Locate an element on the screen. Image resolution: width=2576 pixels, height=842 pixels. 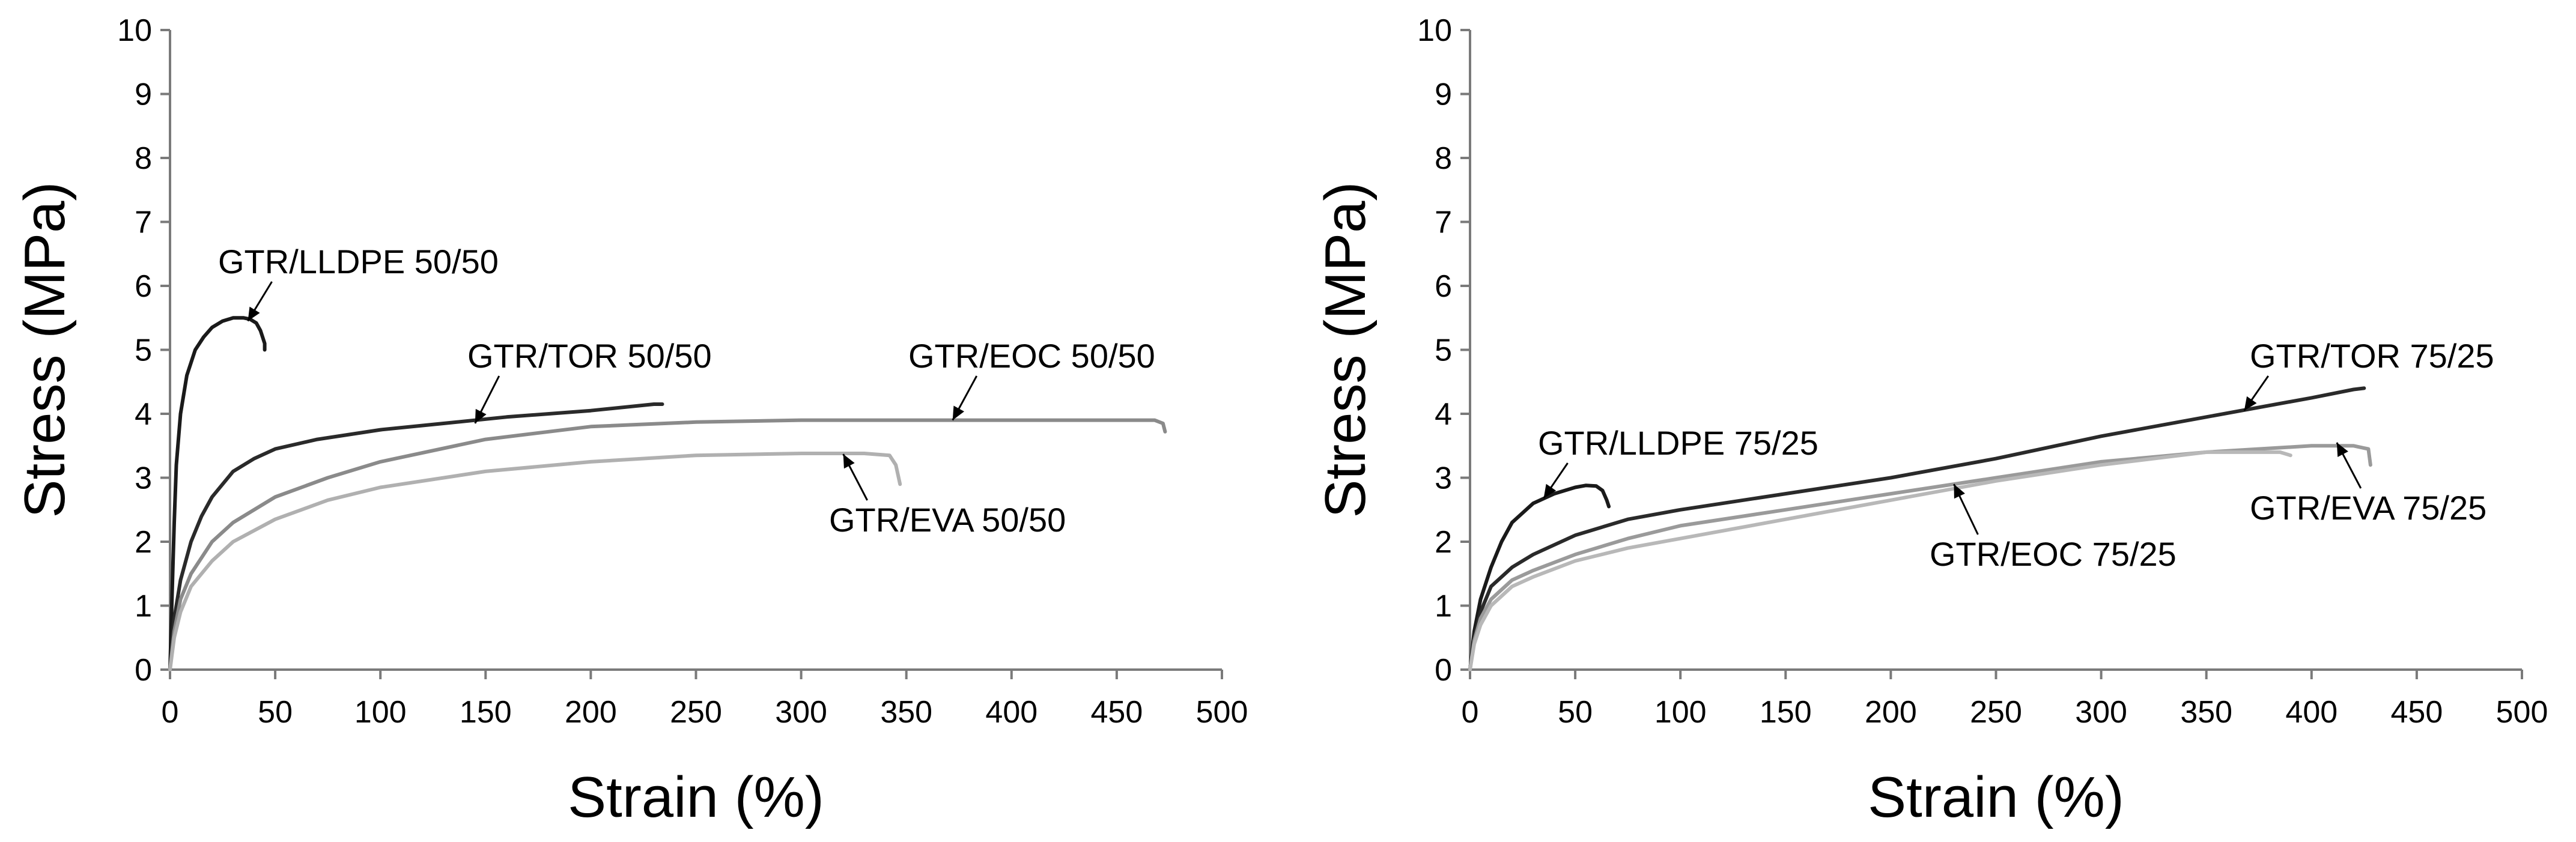
annotation-gtr-tor-75-25: GTR/TOR 75/25 is located at coordinates (2372, 356).